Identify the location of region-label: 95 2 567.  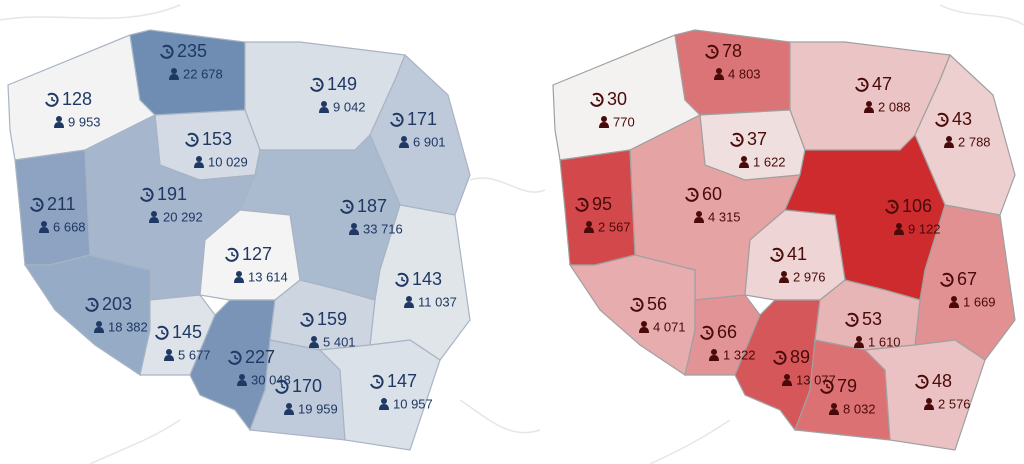
(603, 214).